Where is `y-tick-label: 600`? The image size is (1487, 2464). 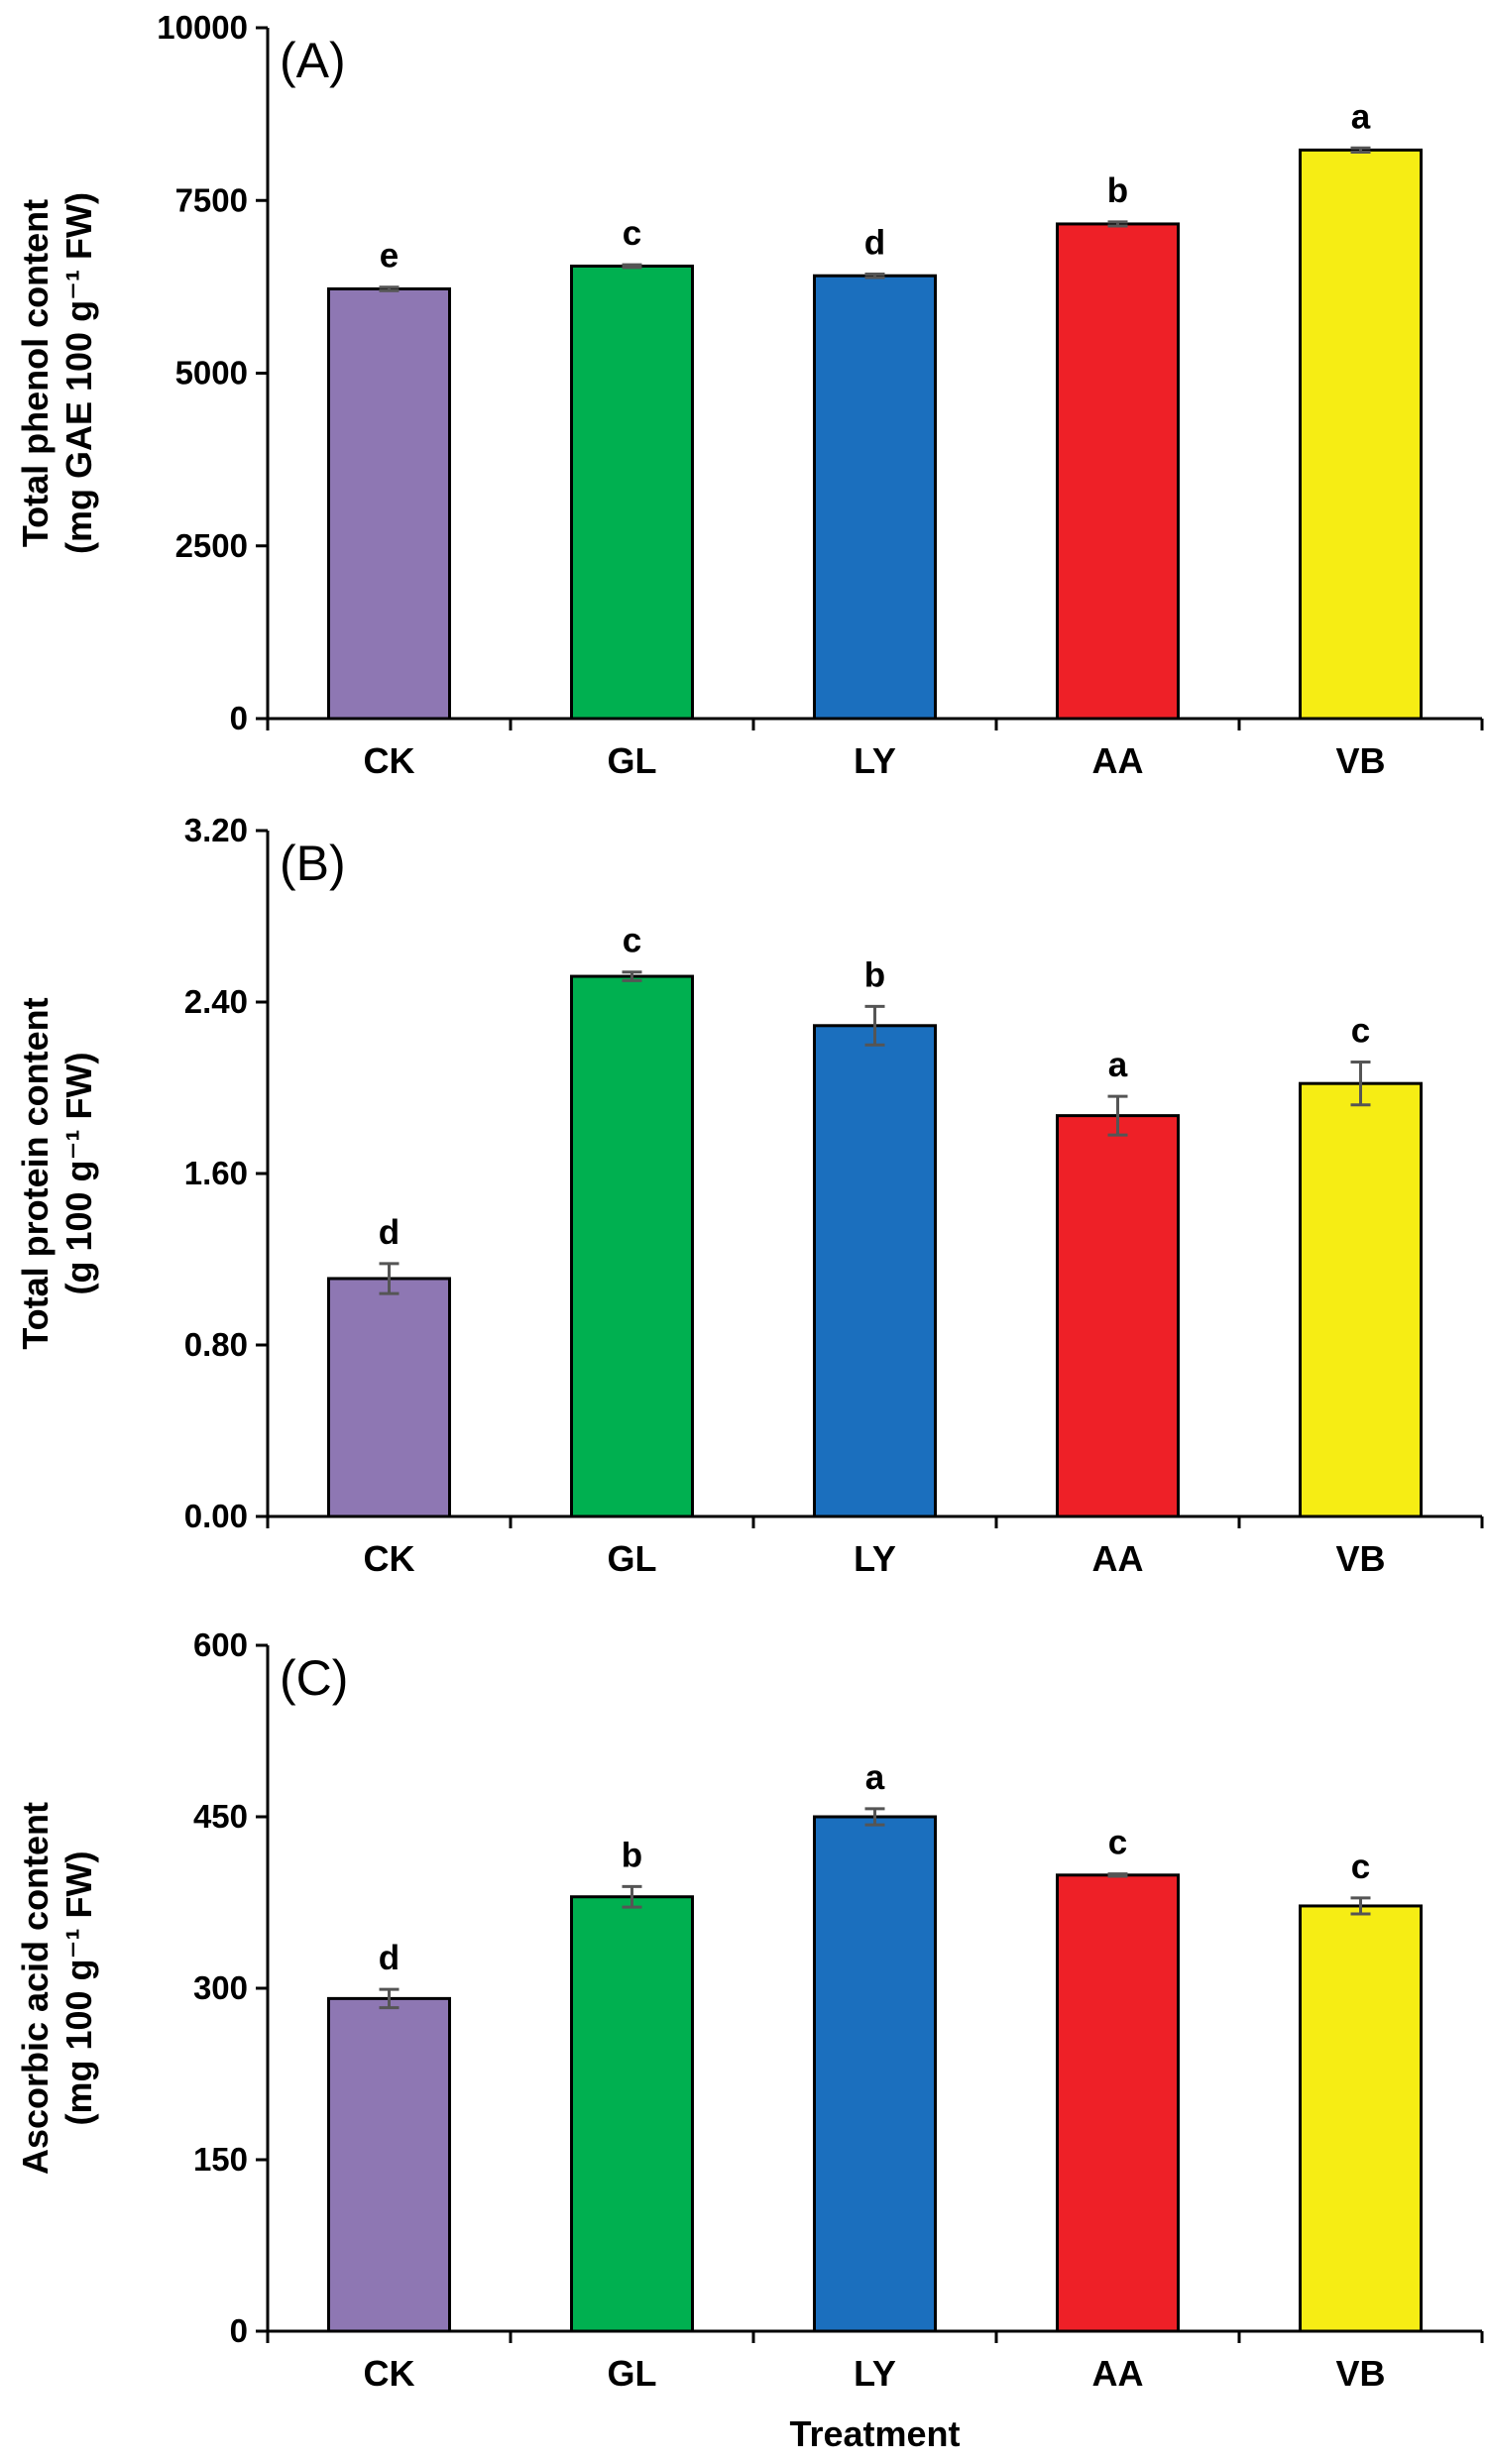
y-tick-label: 600 is located at coordinates (220, 1644).